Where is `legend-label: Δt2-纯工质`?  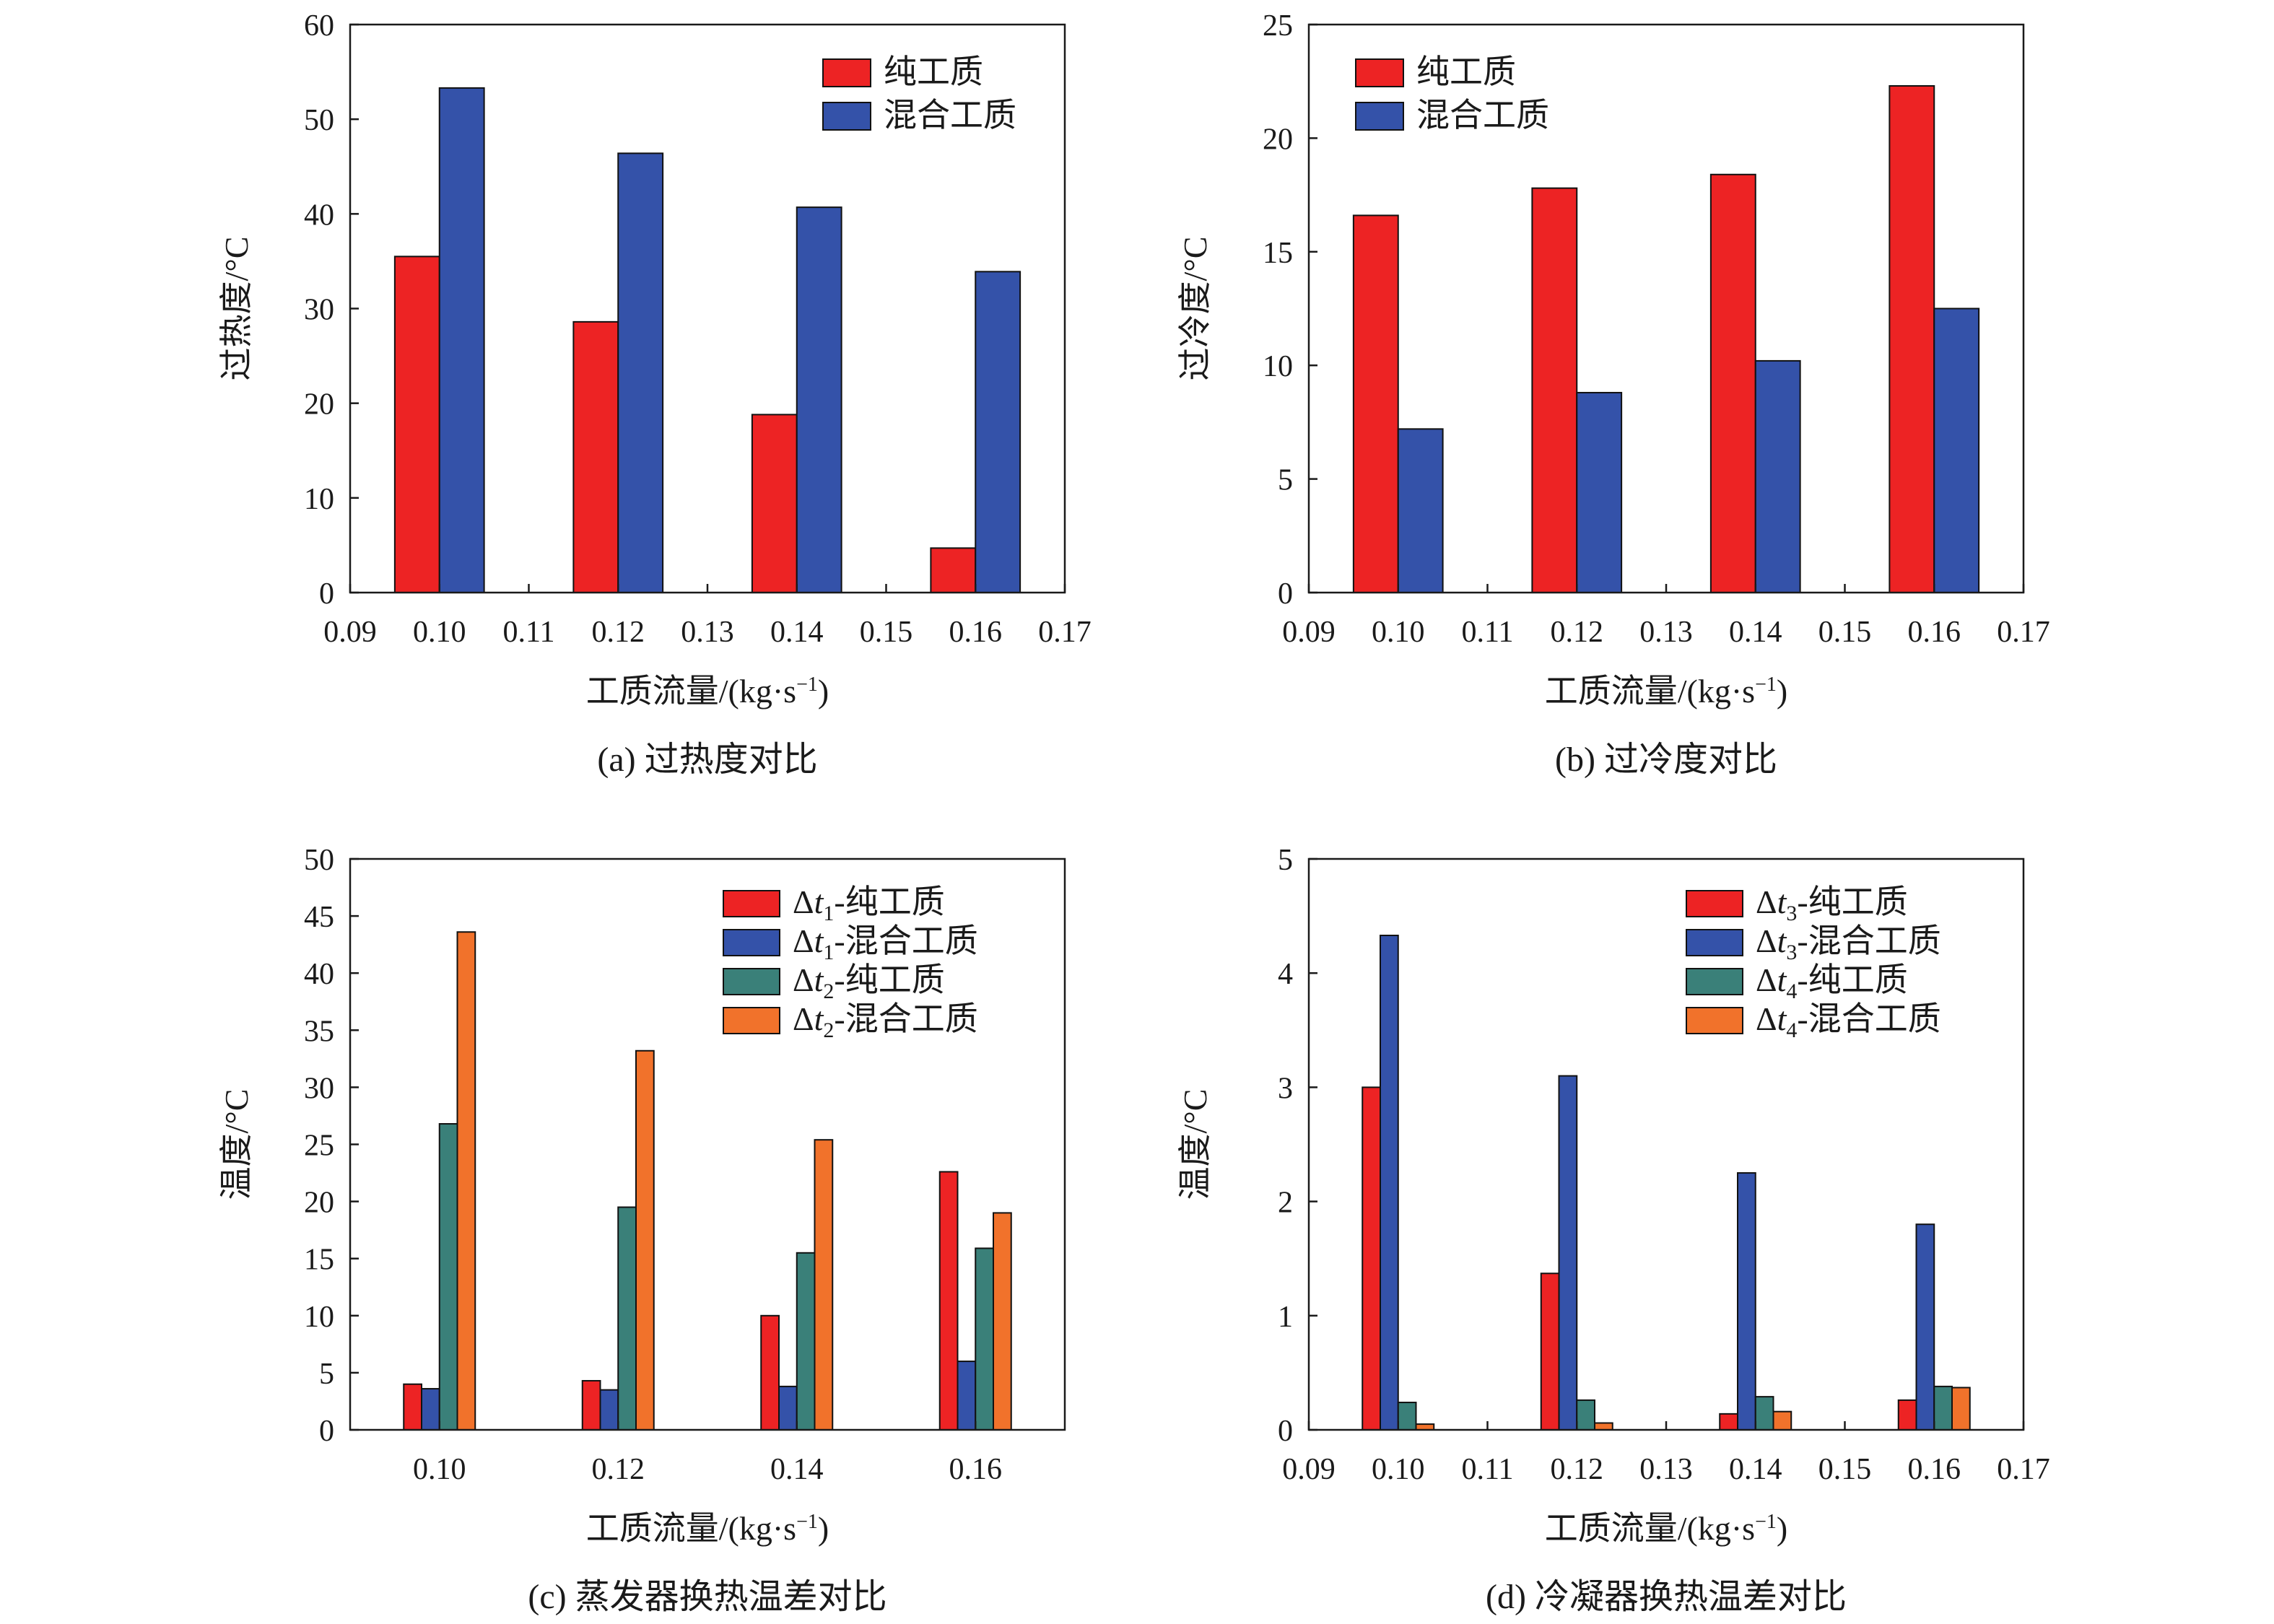
legend-label: Δt2-纯工质 is located at coordinates (869, 982).